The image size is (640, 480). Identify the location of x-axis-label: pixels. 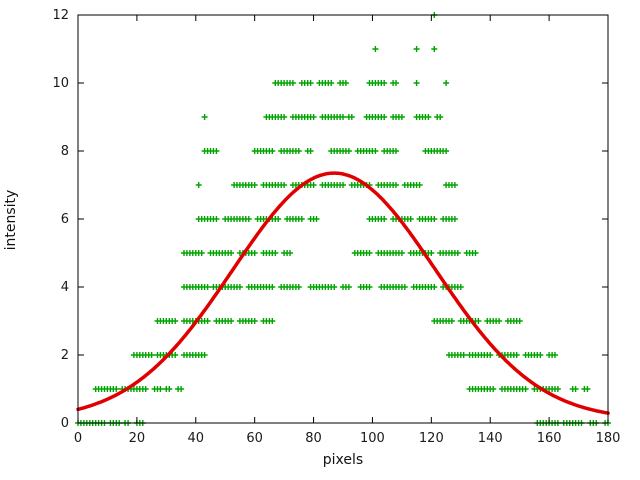
(343, 460).